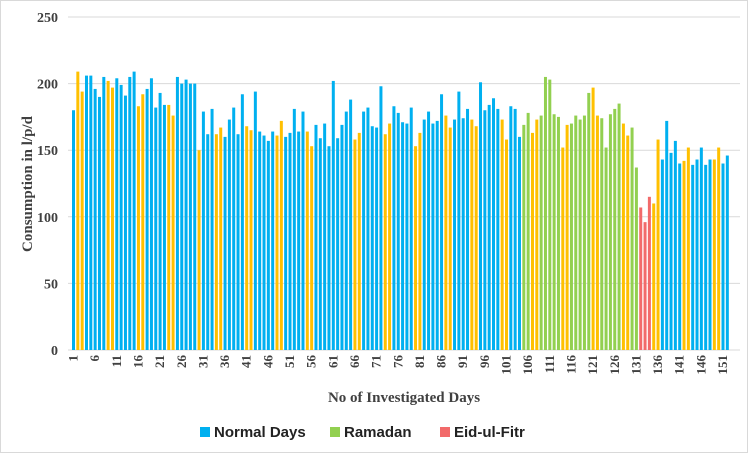 The image size is (748, 453). What do you see at coordinates (657, 365) in the screenshot?
I see `x-tick-label: 136` at bounding box center [657, 365].